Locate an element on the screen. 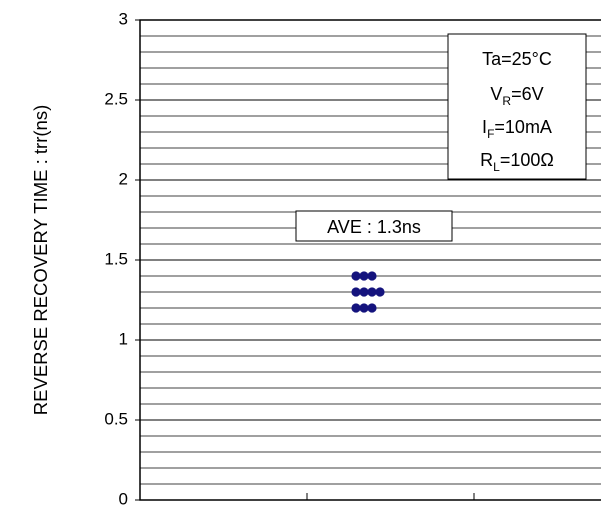 This screenshot has height=515, width=601. condition-vr: VR=6V is located at coordinates (516, 96).